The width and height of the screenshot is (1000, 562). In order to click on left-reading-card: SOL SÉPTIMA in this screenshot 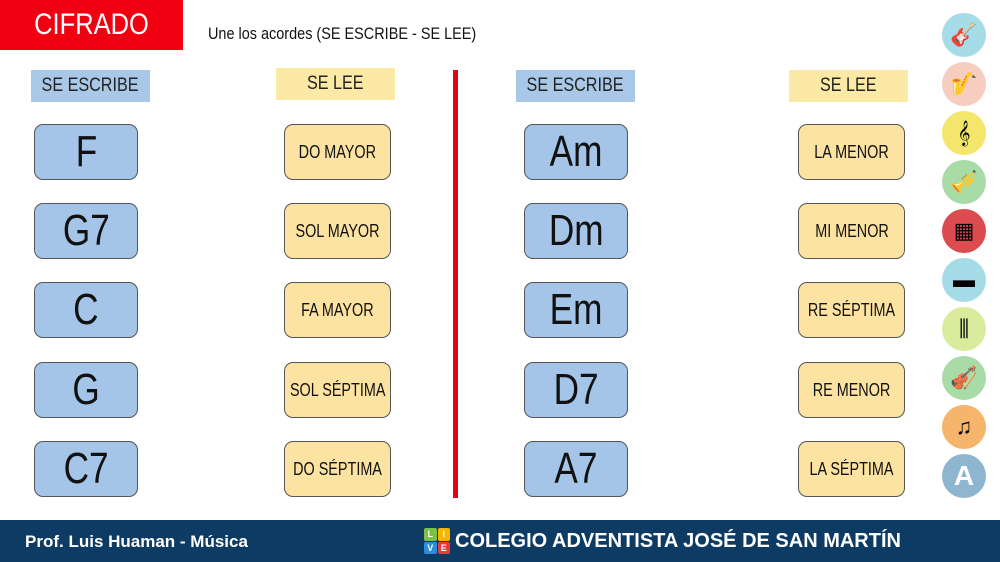, I will do `click(337, 390)`.